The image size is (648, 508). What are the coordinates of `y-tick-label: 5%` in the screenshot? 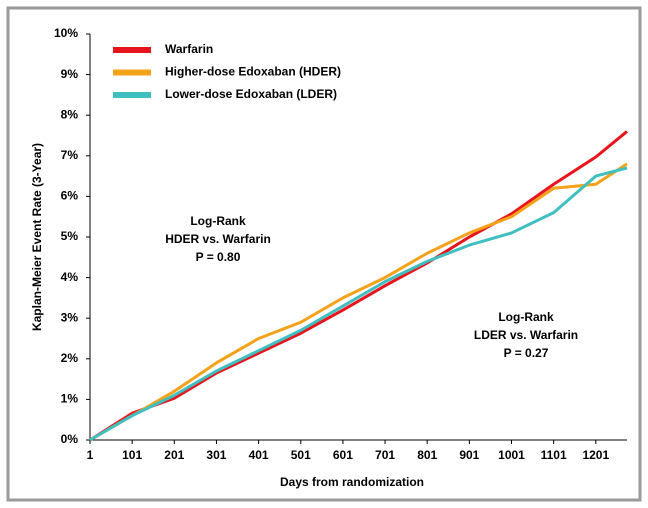 It's located at (70, 236).